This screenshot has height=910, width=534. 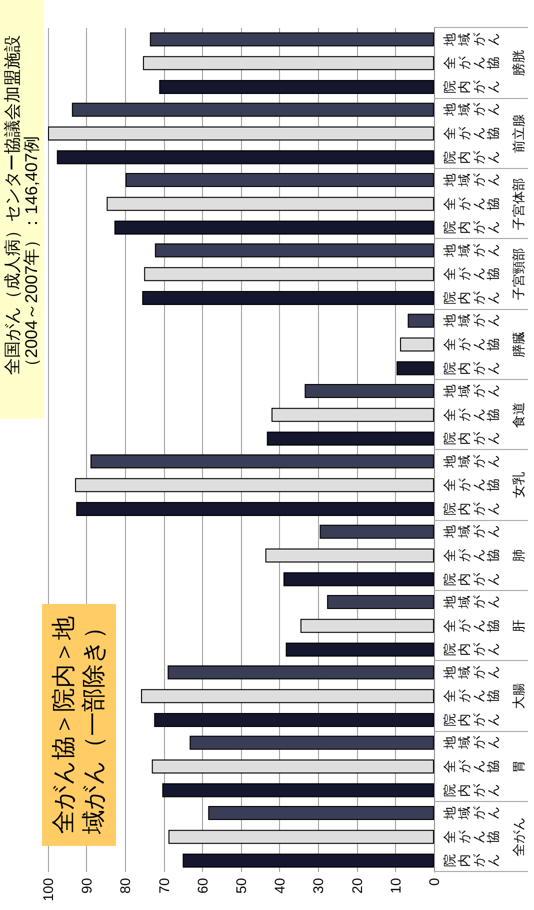 I want to click on x-tick-label: 20, so click(x=356, y=886).